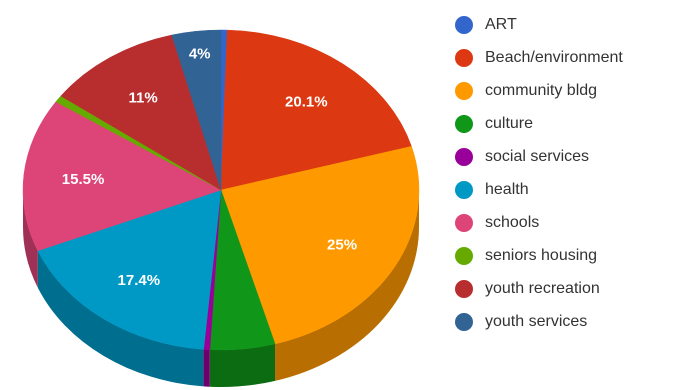 The height and width of the screenshot is (390, 685). What do you see at coordinates (501, 24) in the screenshot?
I see `legend-label: ART` at bounding box center [501, 24].